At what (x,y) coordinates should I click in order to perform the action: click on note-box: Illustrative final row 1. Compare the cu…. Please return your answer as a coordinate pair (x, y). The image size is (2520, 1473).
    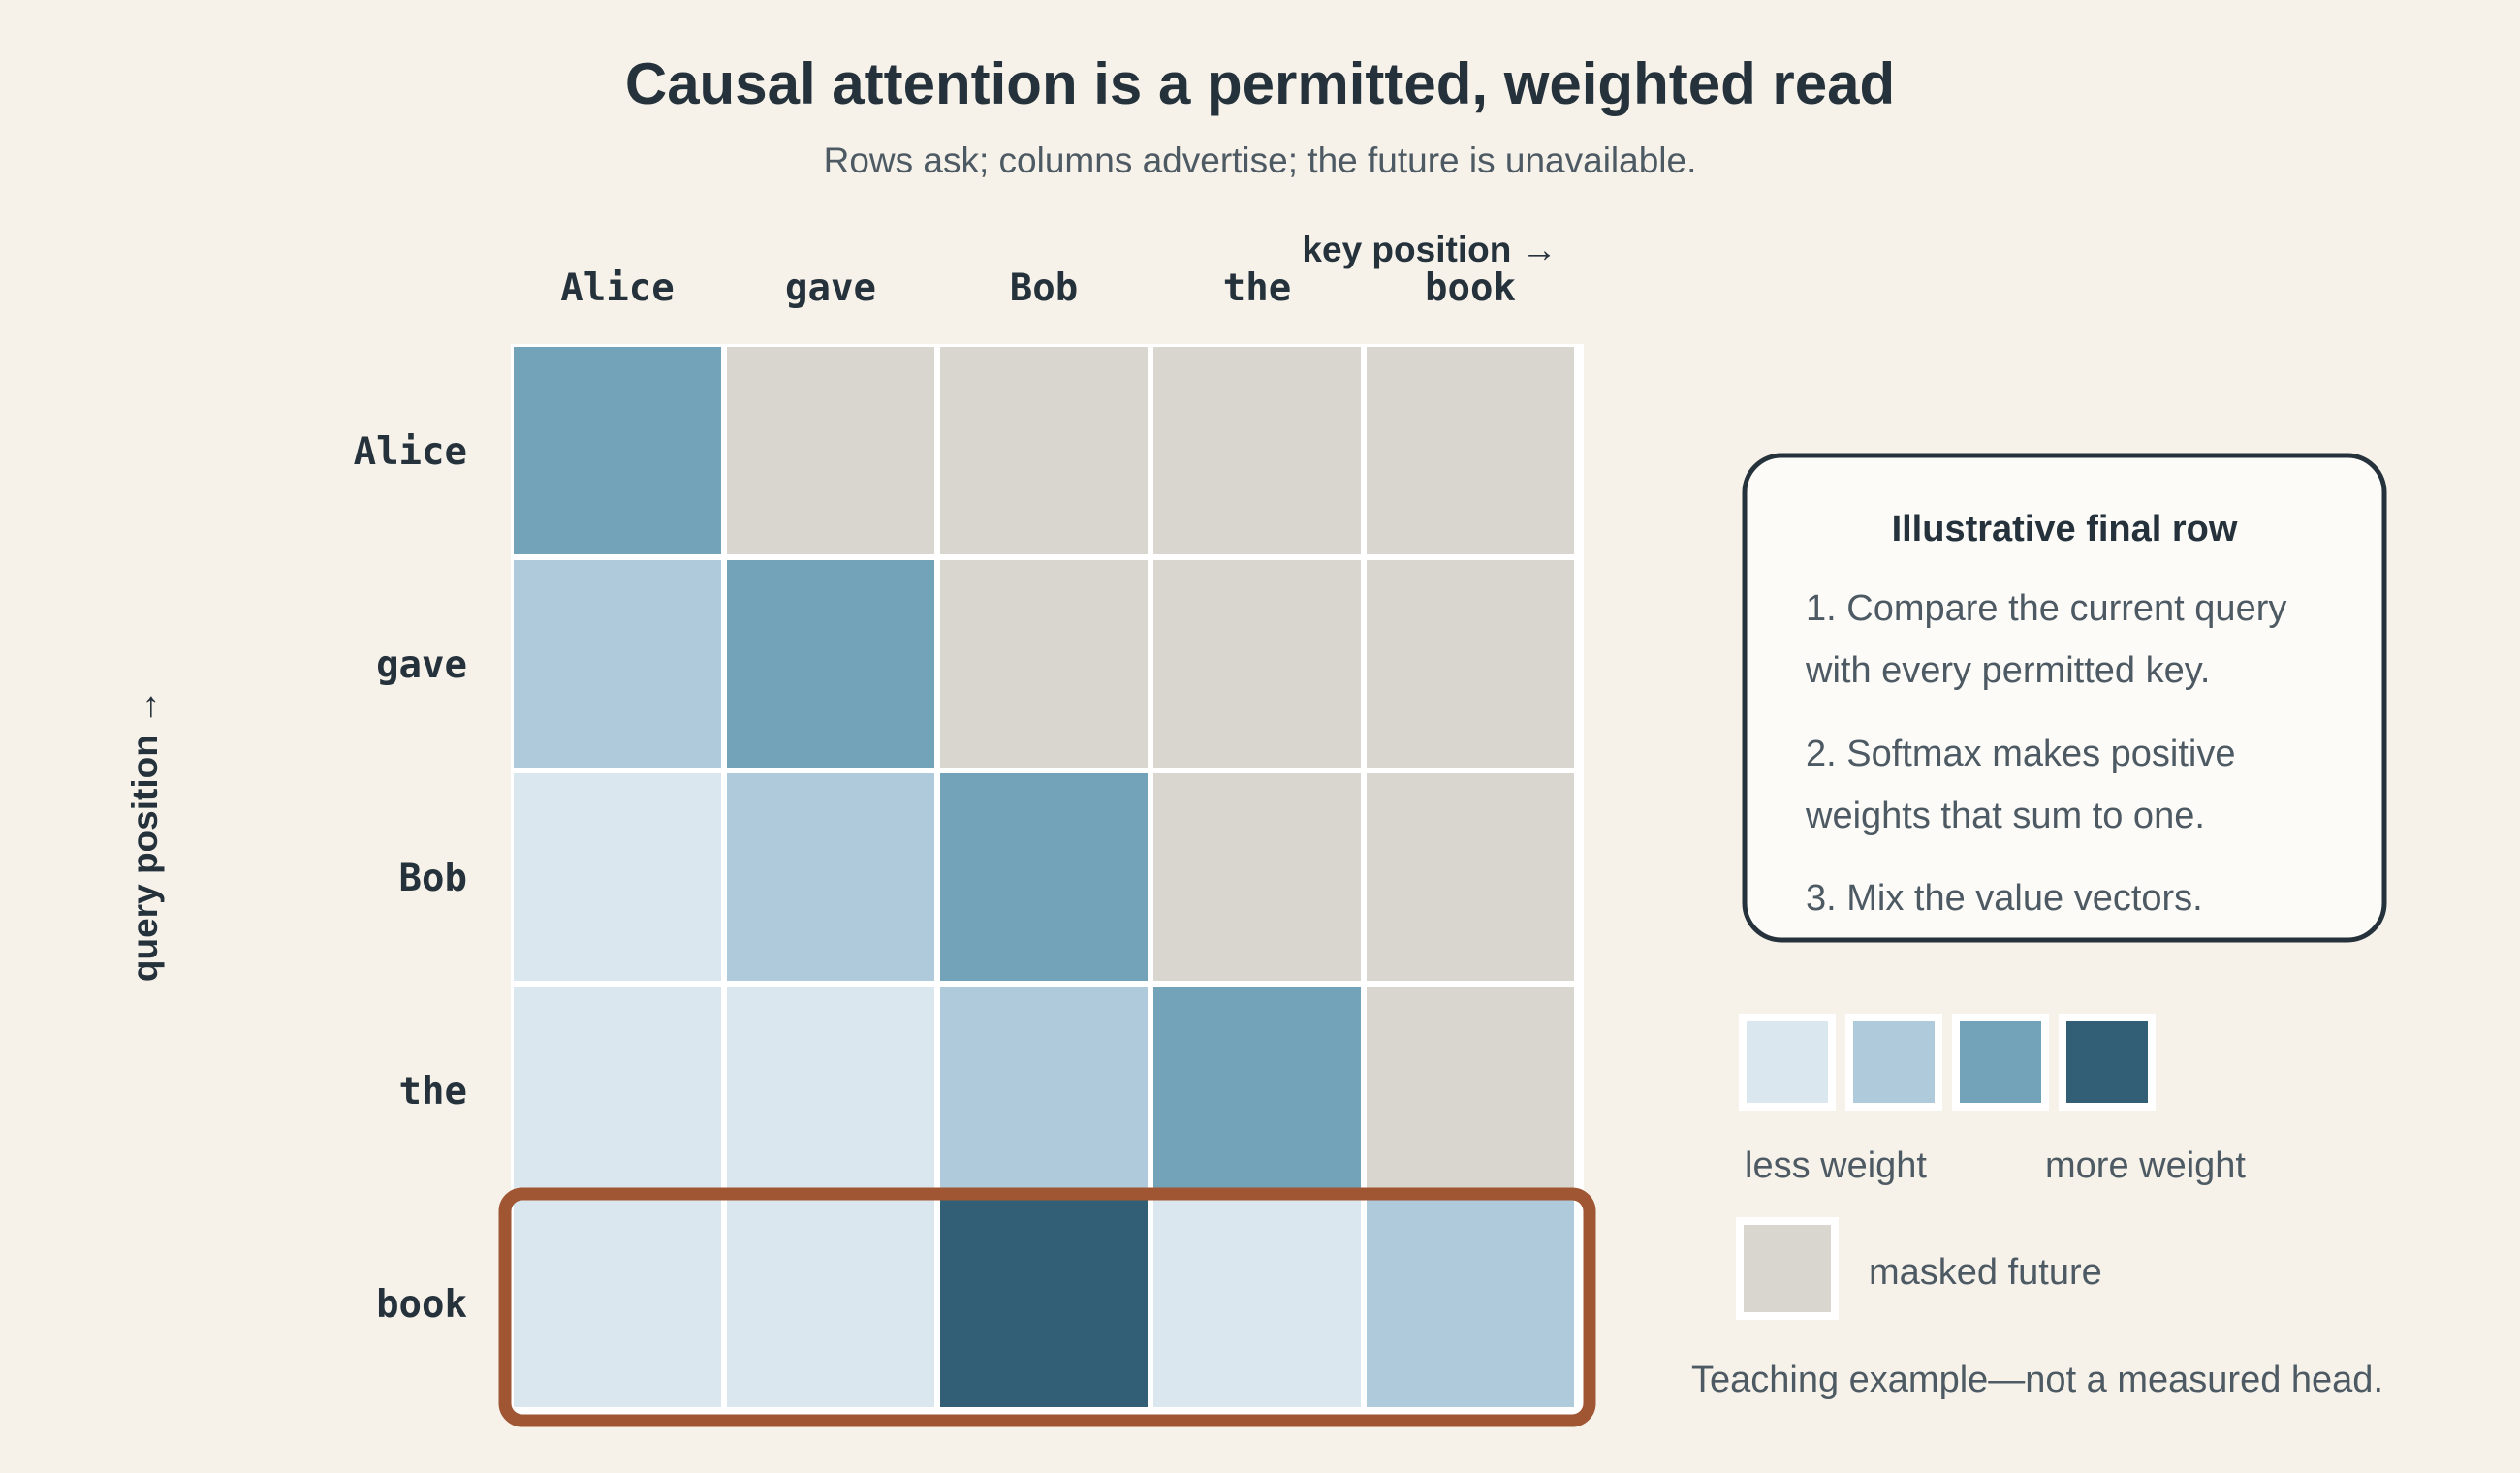
    Looking at the image, I should click on (2065, 698).